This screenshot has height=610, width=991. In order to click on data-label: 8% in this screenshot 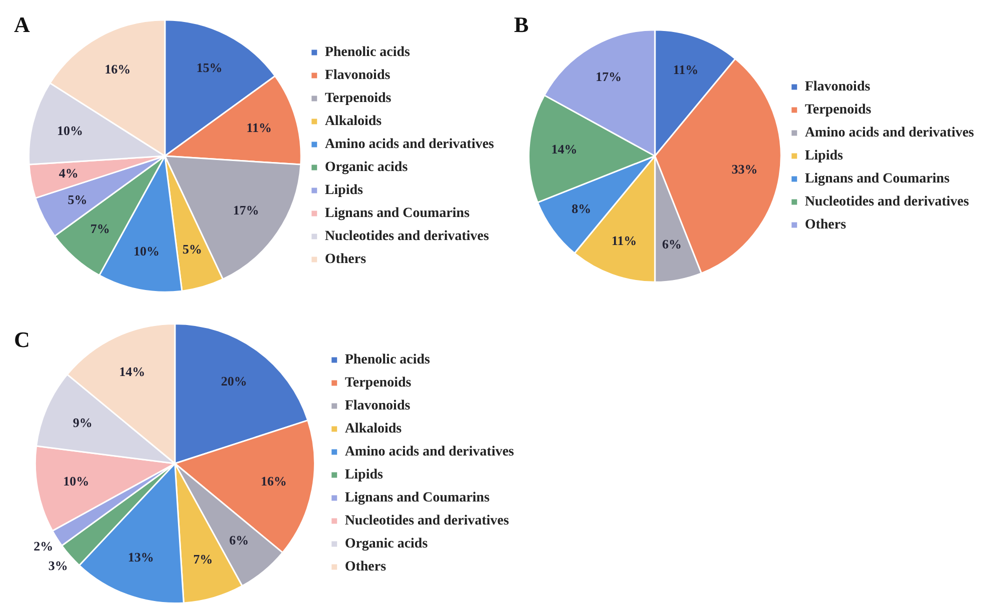, I will do `click(582, 208)`.